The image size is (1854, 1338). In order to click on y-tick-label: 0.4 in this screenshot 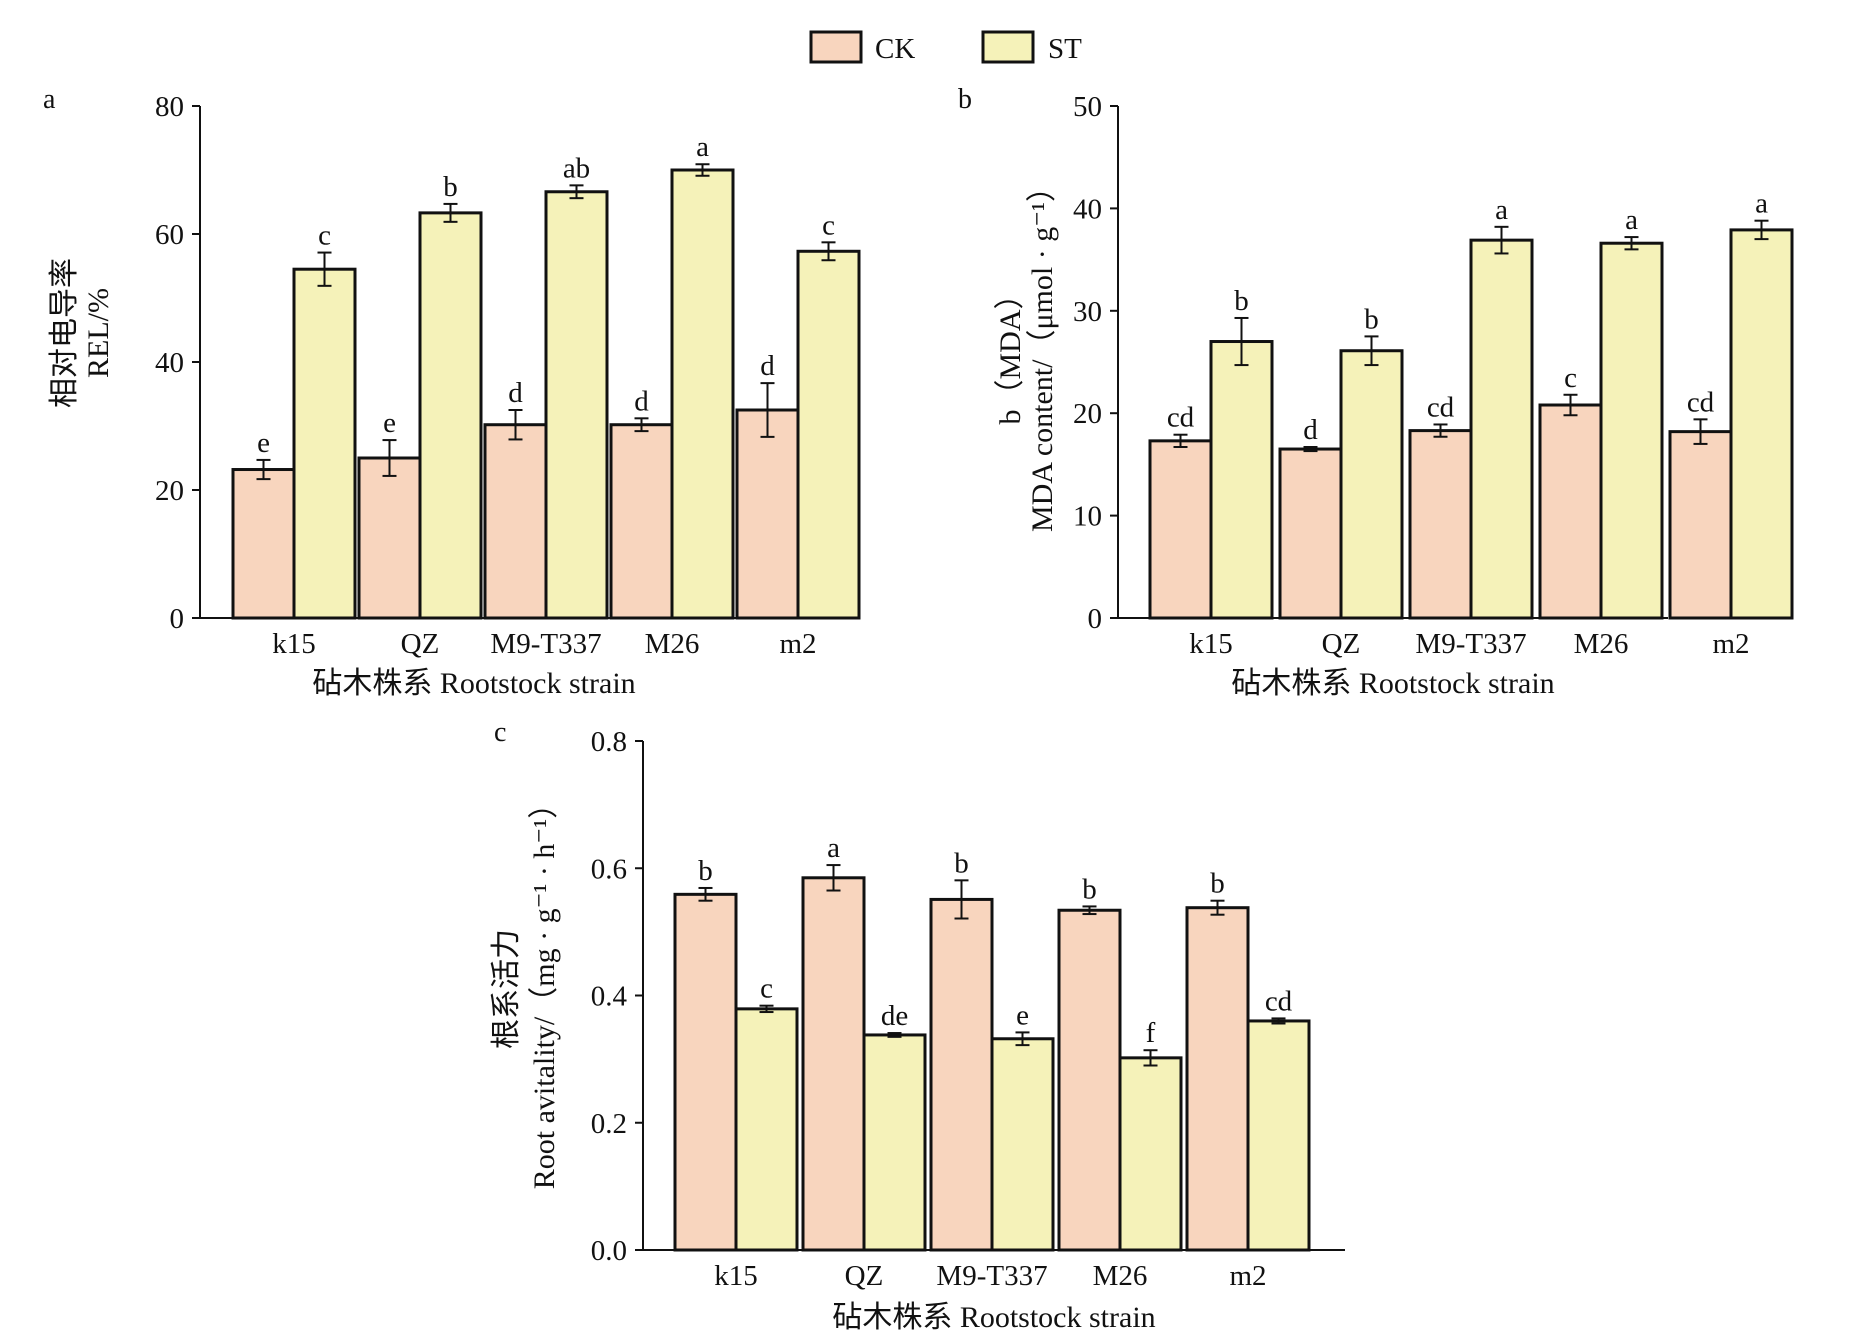, I will do `click(609, 997)`.